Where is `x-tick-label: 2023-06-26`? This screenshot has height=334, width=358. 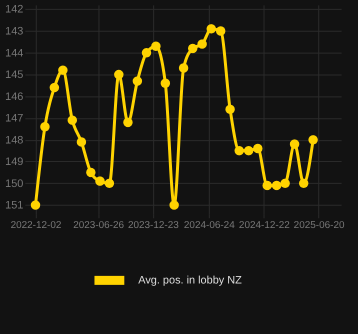 x-tick-label: 2023-06-26 is located at coordinates (99, 226).